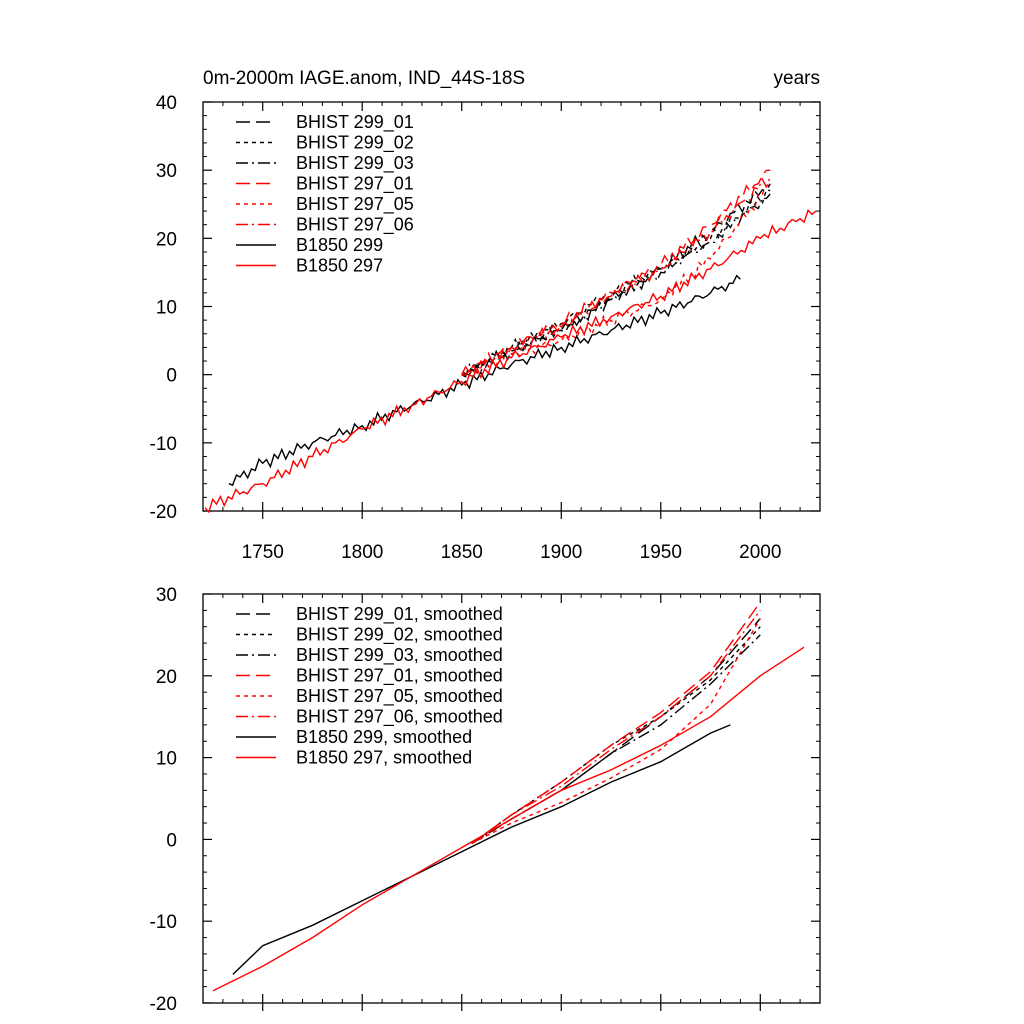 The image size is (1024, 1024). What do you see at coordinates (481, 849) in the screenshot?
I see `series-line-b1850-299-smoothed` at bounding box center [481, 849].